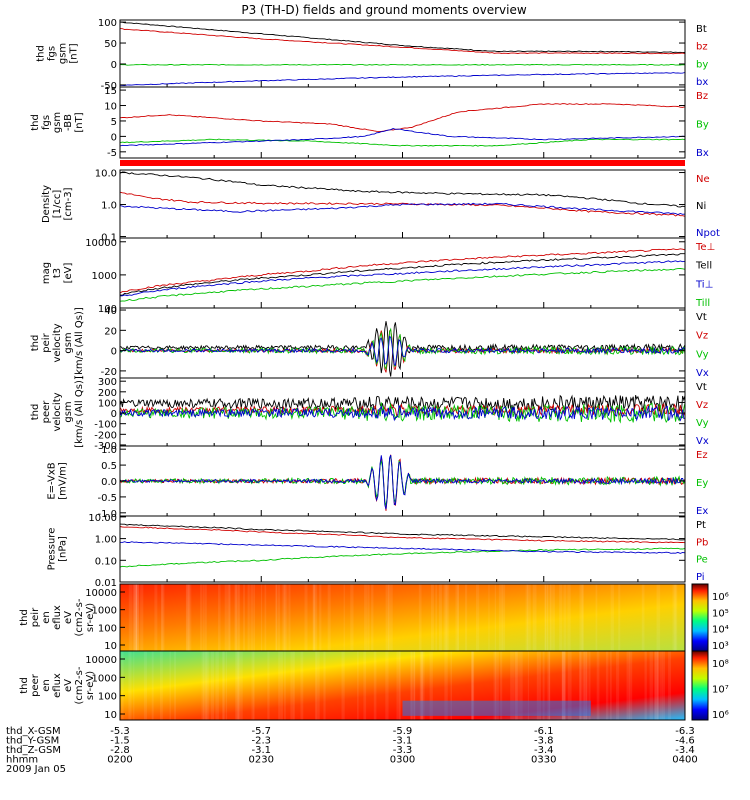 The width and height of the screenshot is (750, 800). Describe the element at coordinates (110, 331) in the screenshot. I see `y-tick-label: 20` at that location.